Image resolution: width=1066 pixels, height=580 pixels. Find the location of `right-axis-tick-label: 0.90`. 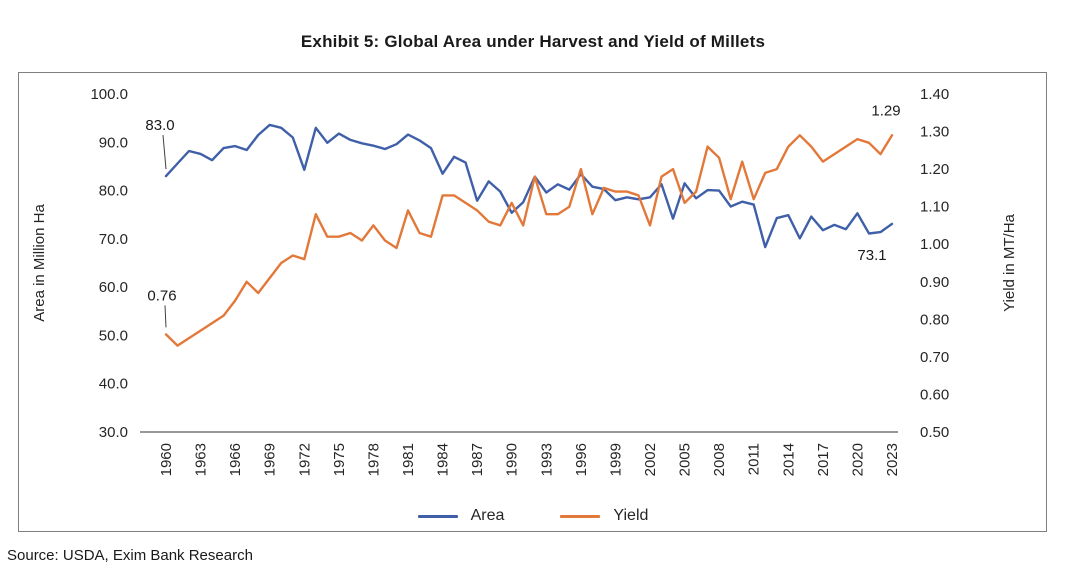

right-axis-tick-label: 0.90 is located at coordinates (934, 282).